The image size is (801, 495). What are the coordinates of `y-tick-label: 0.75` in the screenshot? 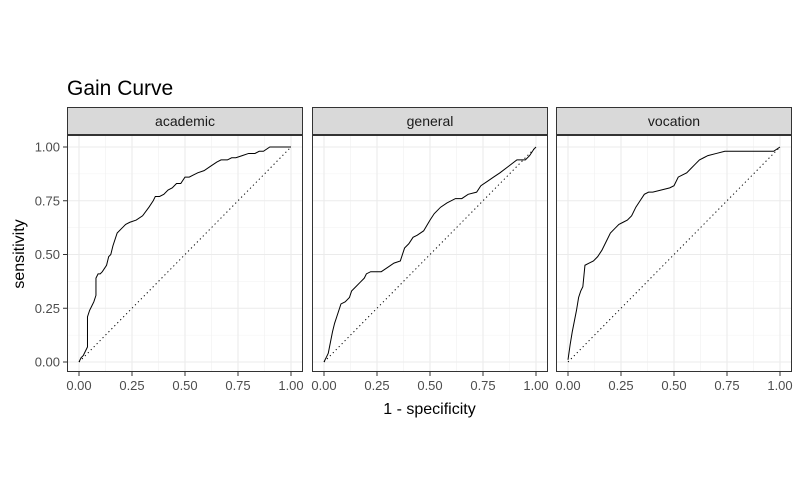 It's located at (47, 200).